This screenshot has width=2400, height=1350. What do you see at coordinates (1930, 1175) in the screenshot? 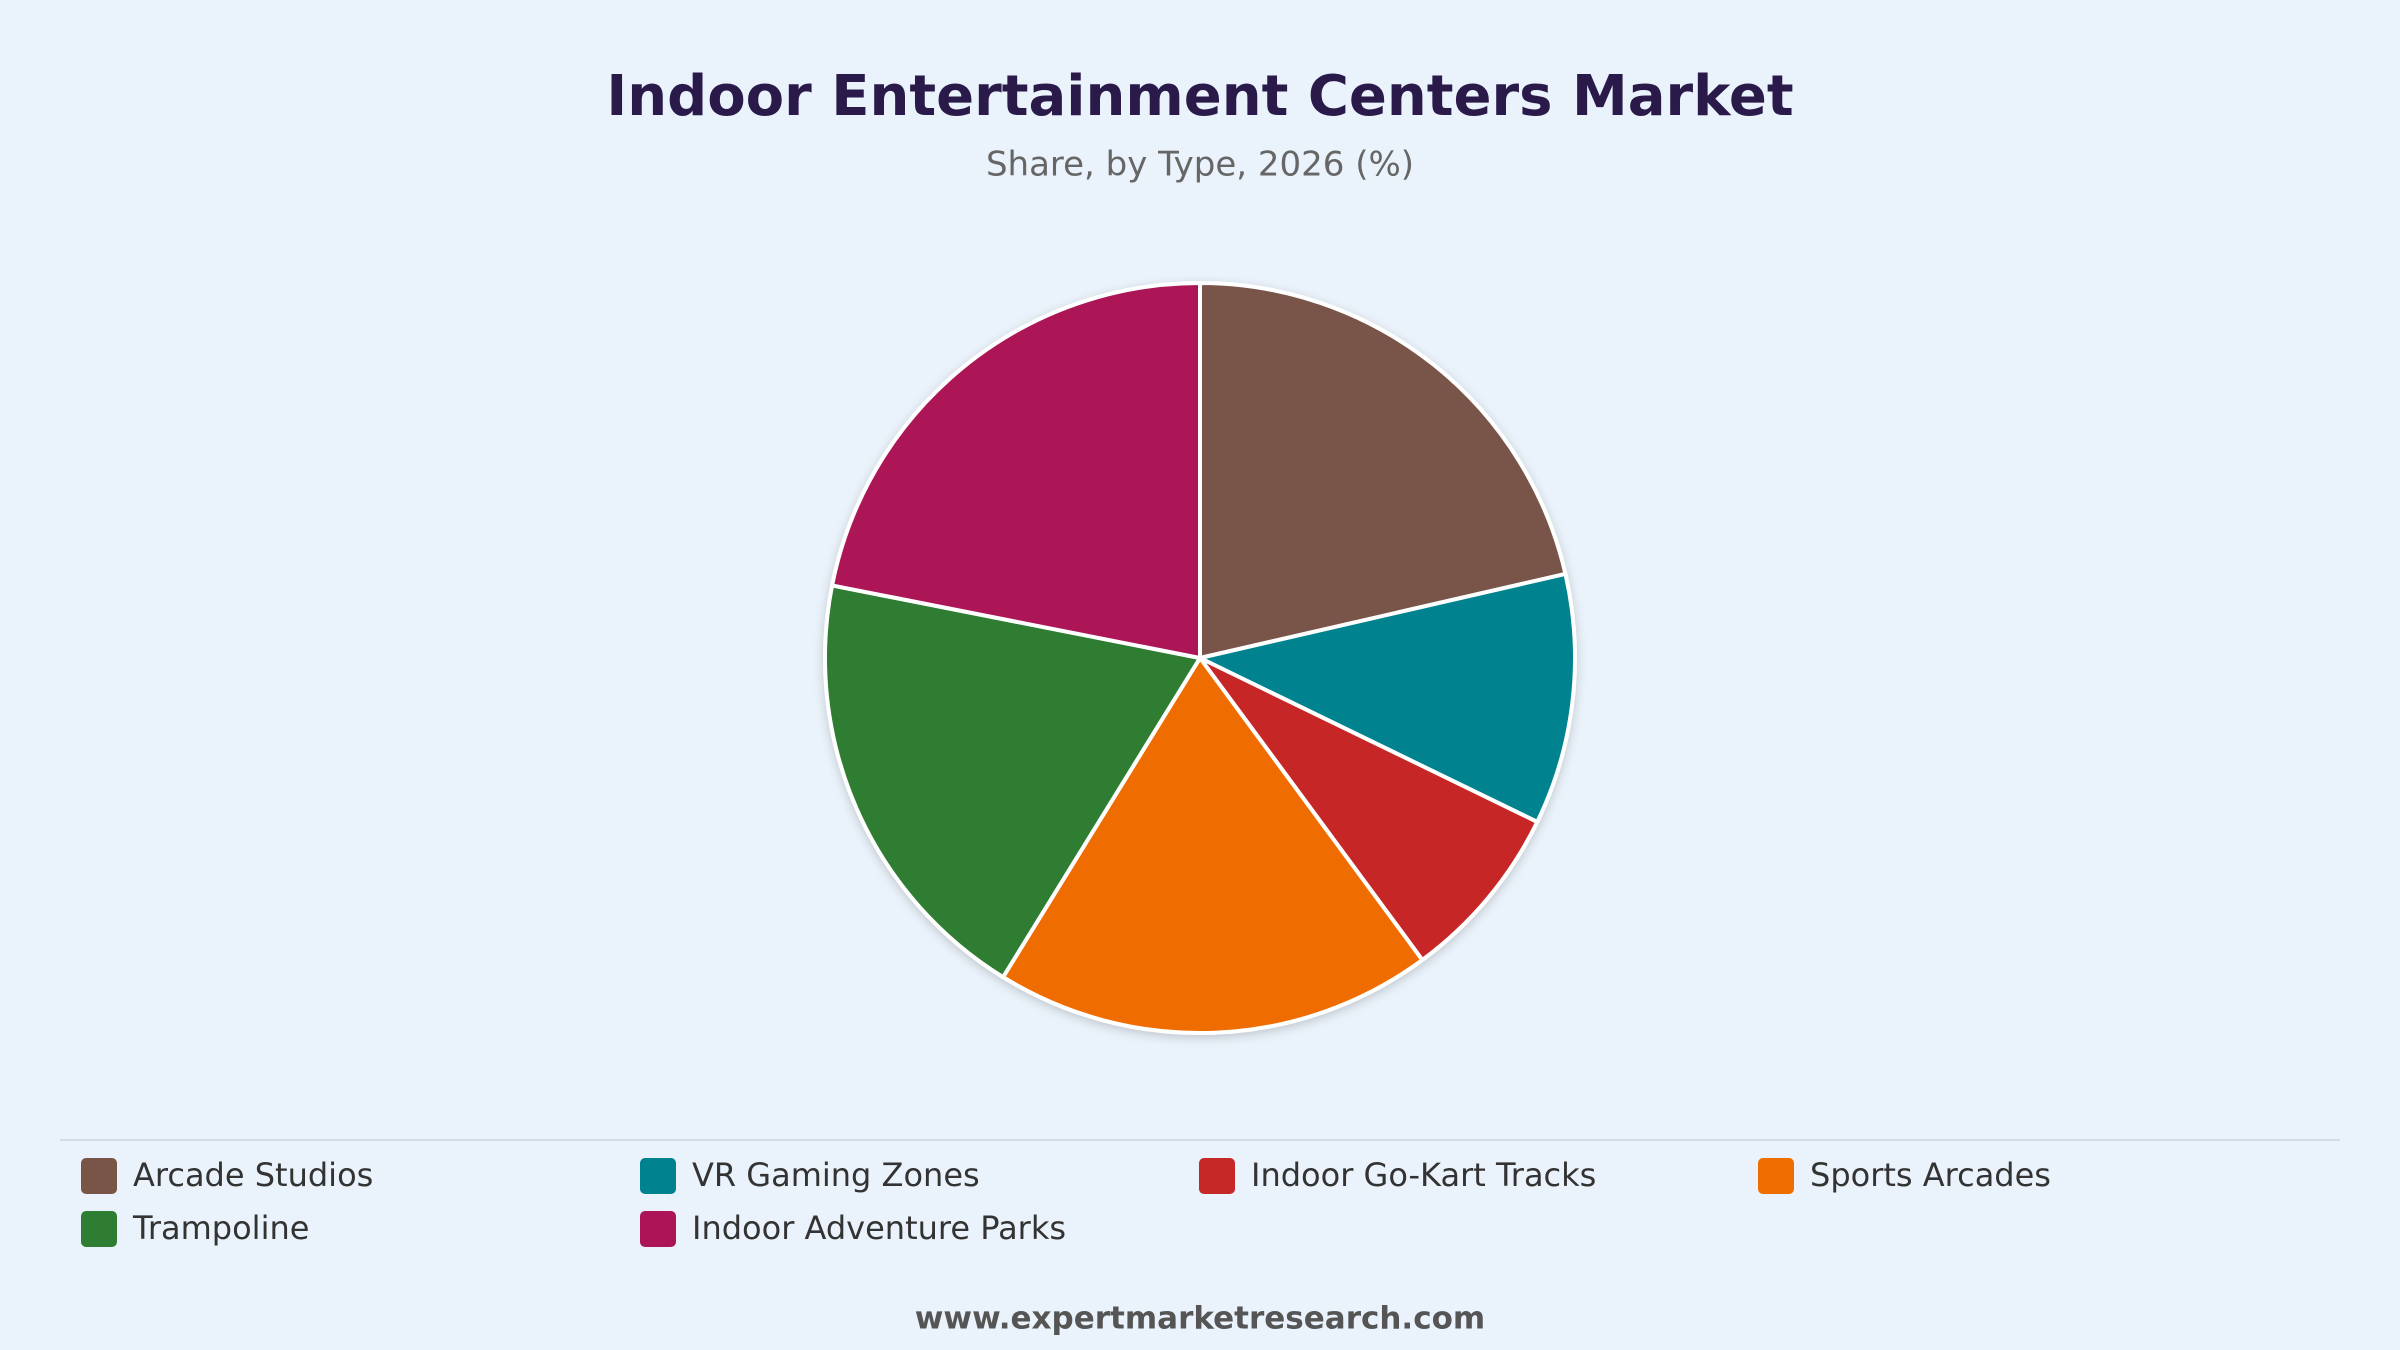
I see `legend-label: Sports Arcades` at bounding box center [1930, 1175].